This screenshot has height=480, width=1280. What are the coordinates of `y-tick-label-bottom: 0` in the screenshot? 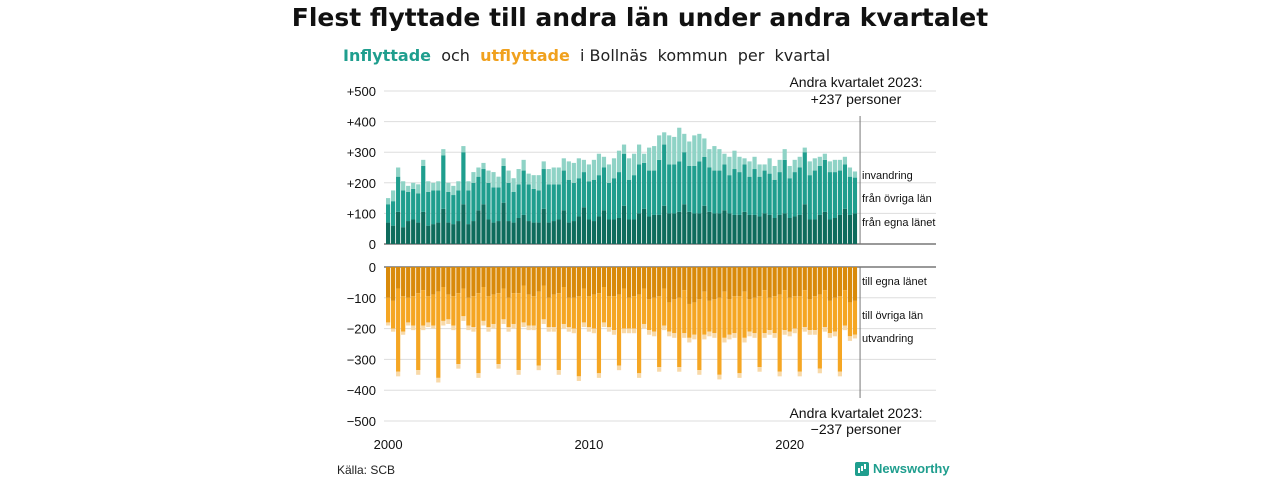 It's located at (372, 267).